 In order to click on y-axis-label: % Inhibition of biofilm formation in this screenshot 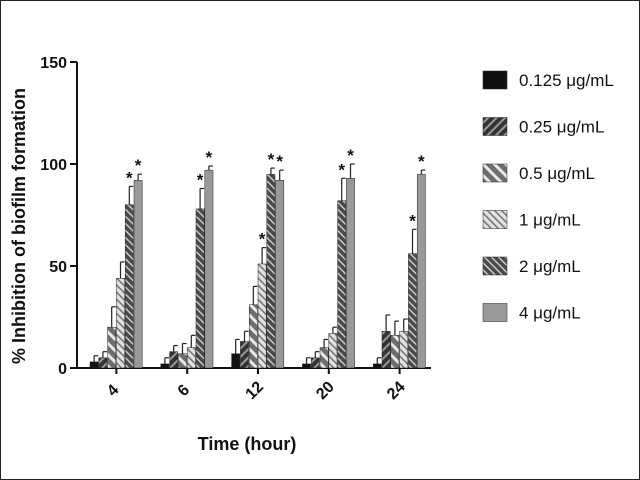, I will do `click(19, 226)`.